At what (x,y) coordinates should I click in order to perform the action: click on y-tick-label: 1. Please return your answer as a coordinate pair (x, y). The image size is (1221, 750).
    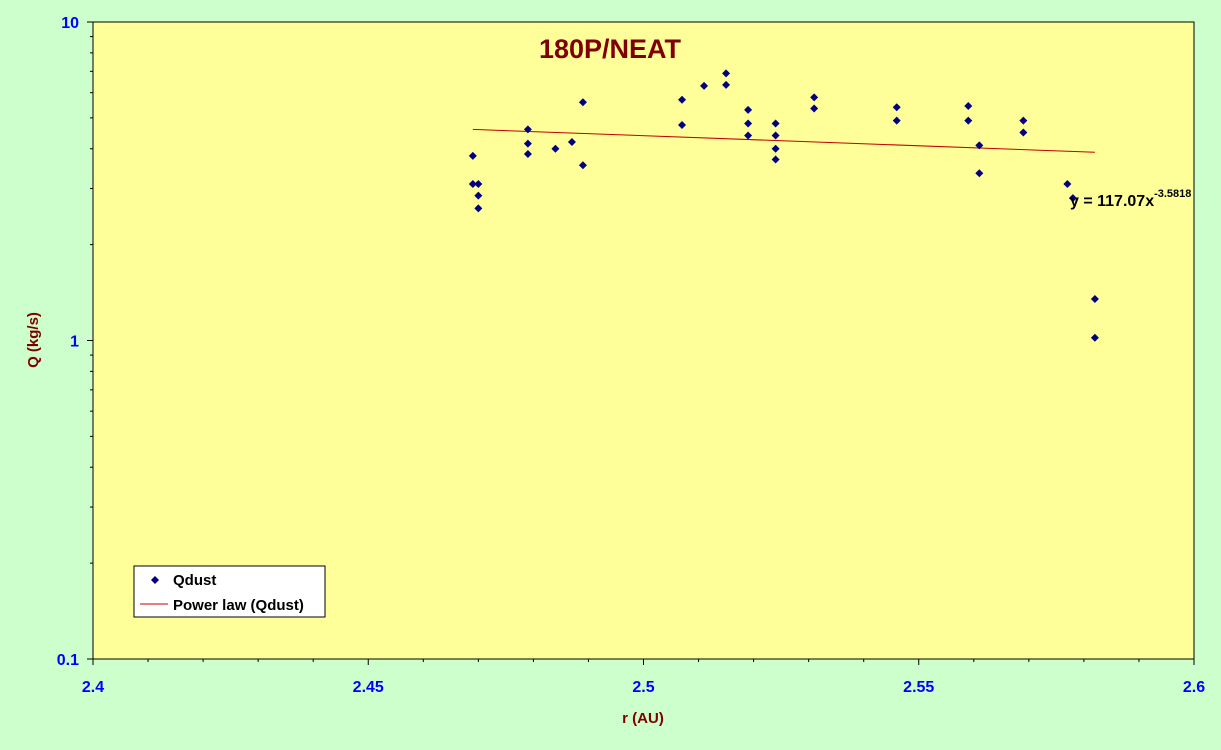
    Looking at the image, I should click on (74, 342).